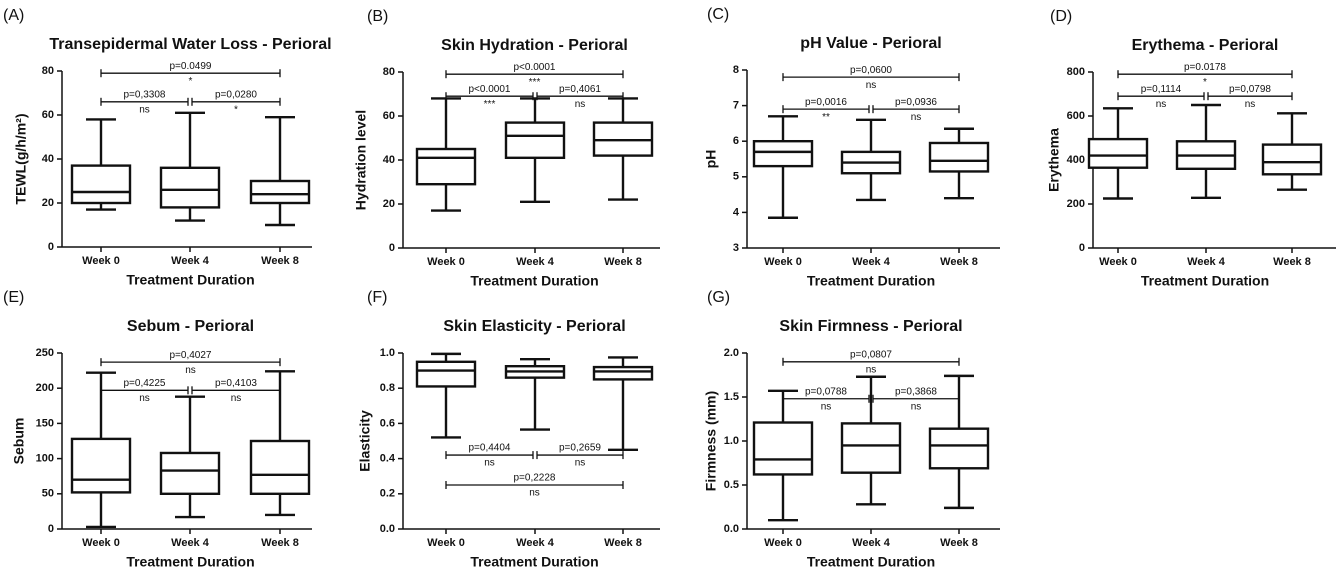 The height and width of the screenshot is (571, 1338). I want to click on y-tick-label: 0.5, so click(731, 485).